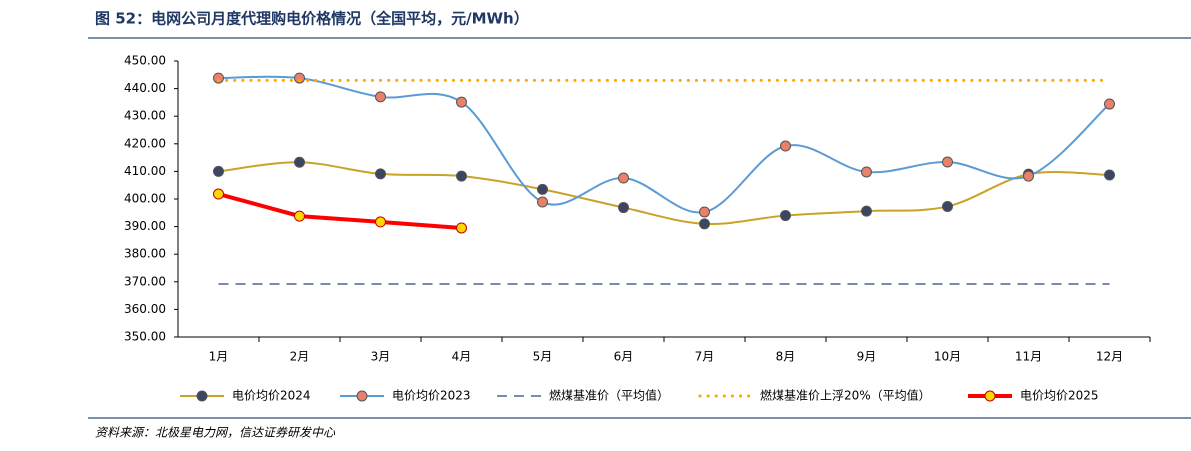 This screenshot has width=1191, height=451. I want to click on y-tick-label: 390.00, so click(145, 226).